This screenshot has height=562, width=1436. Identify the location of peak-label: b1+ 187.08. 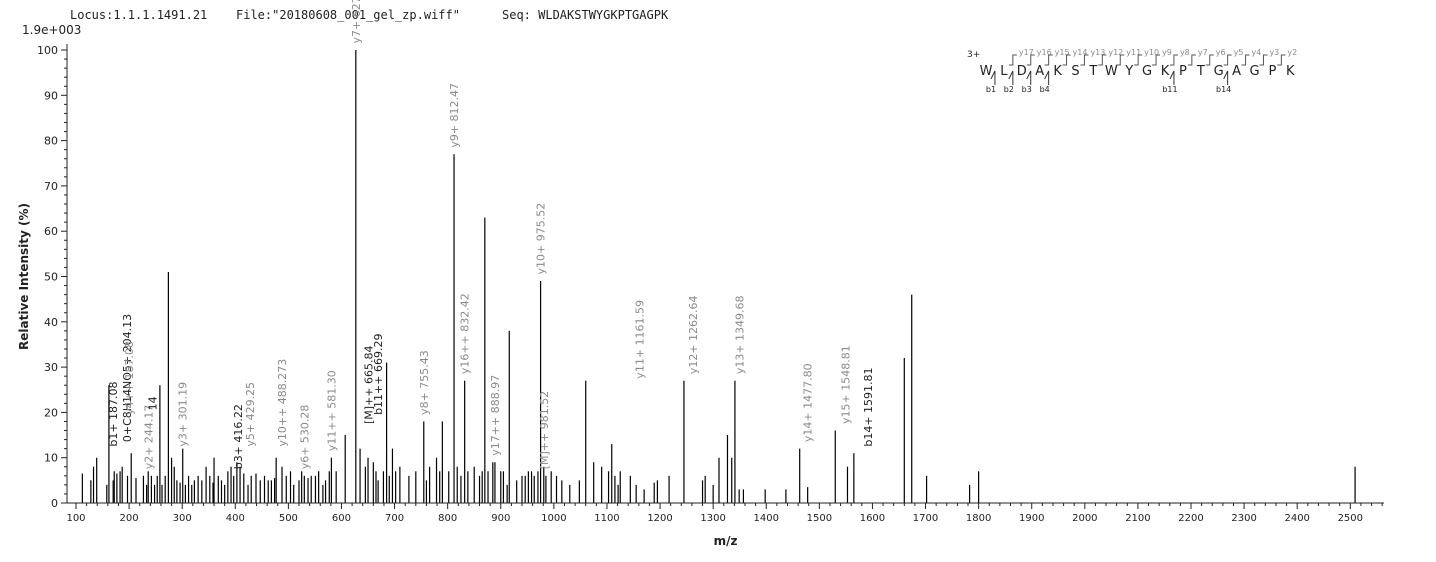
(113, 413).